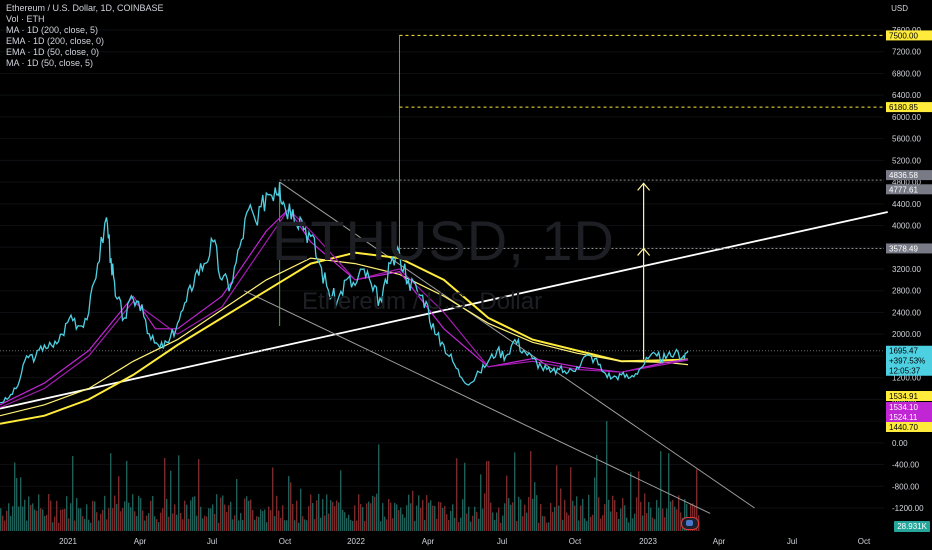  I want to click on x-tick-label: Oct, so click(864, 541).